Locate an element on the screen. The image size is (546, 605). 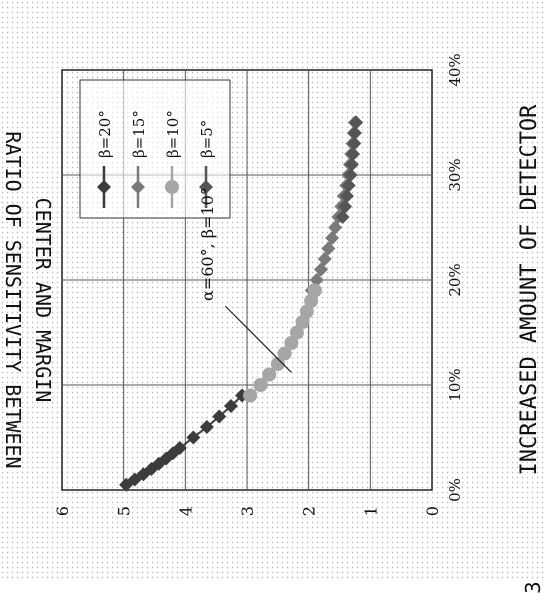
figure-label: 3 is located at coordinates (533, 587).